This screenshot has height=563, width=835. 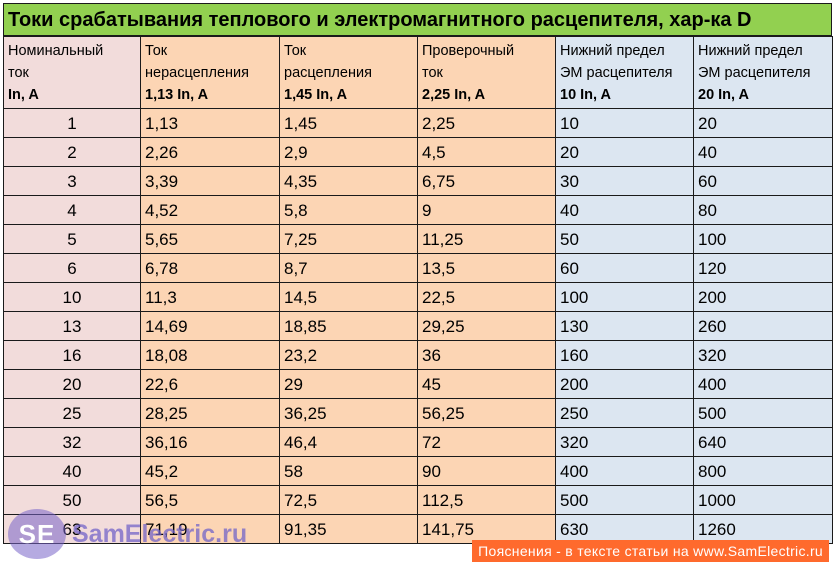 I want to click on table-cell: 120, so click(x=763, y=268).